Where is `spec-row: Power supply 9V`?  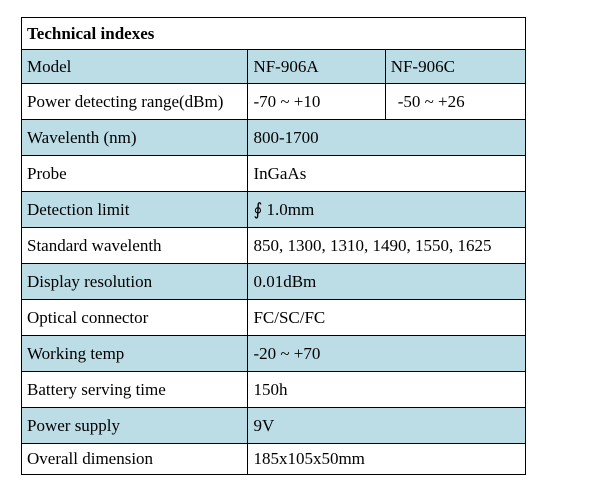 spec-row: Power supply 9V is located at coordinates (273, 425).